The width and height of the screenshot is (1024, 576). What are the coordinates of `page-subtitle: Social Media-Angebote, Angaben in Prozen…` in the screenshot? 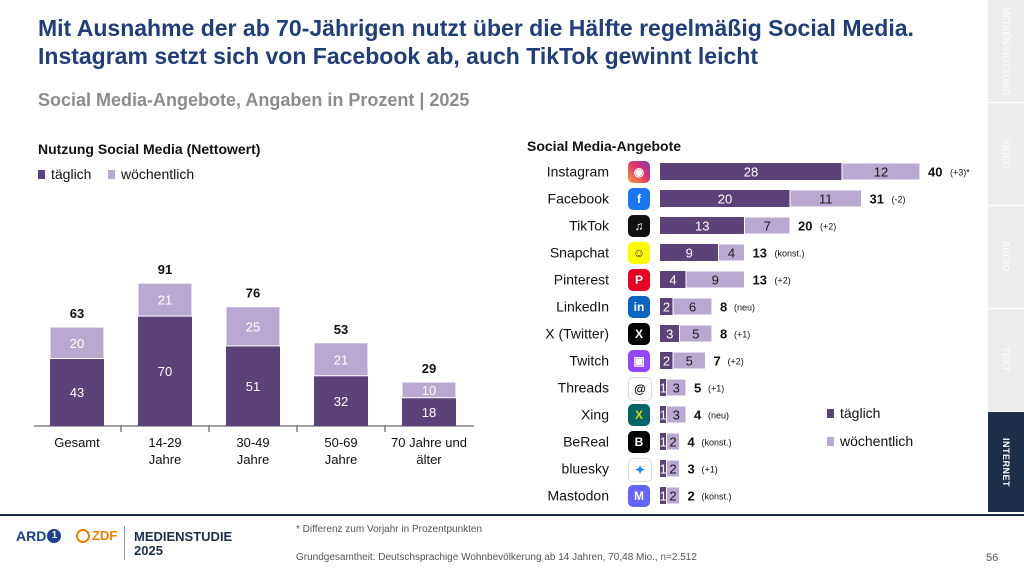 It's located at (254, 100).